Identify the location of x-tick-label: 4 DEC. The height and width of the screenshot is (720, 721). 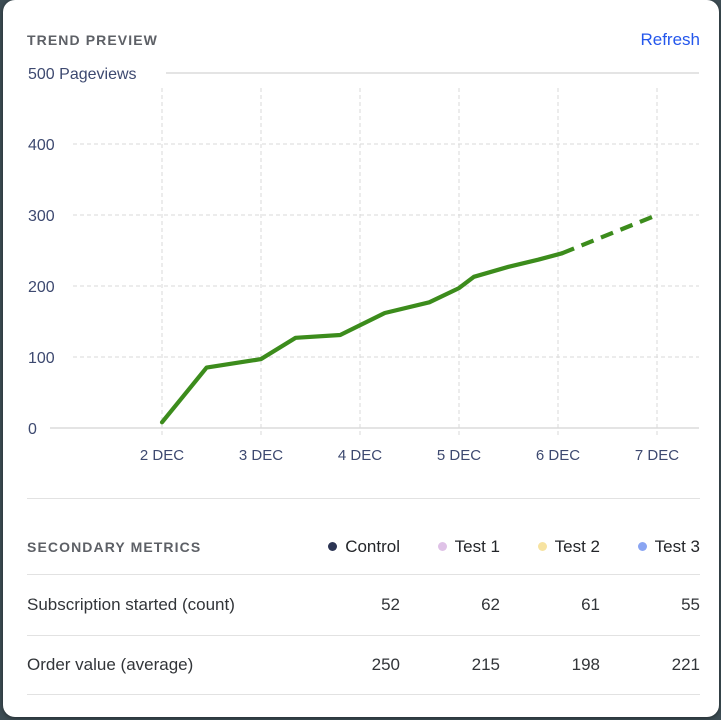
(360, 455).